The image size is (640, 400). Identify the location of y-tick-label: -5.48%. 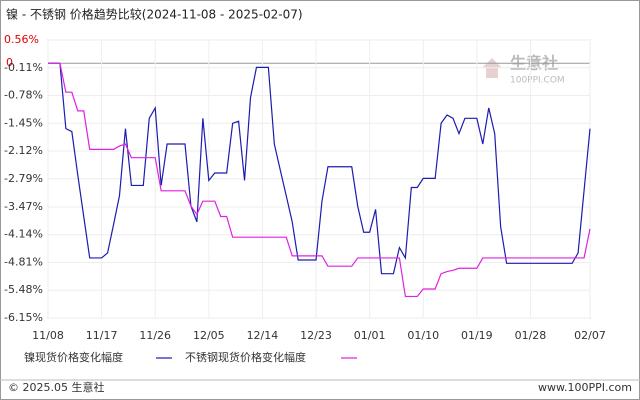
(23, 289).